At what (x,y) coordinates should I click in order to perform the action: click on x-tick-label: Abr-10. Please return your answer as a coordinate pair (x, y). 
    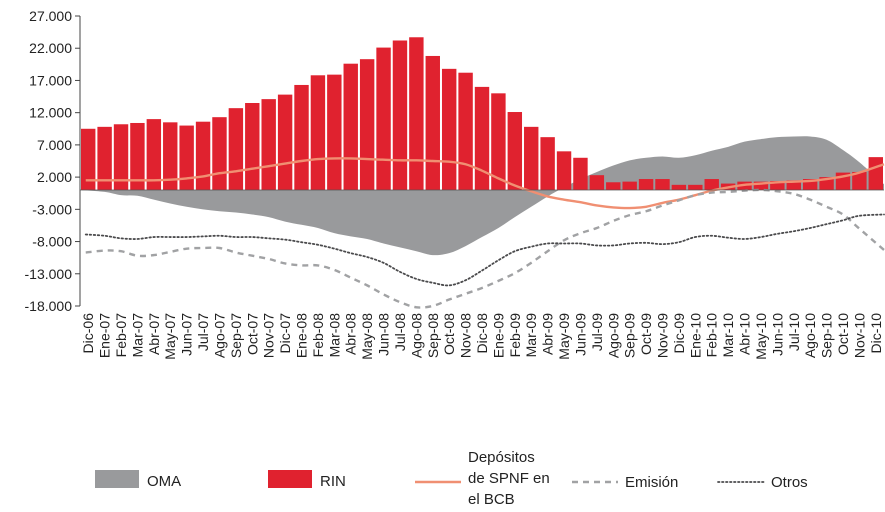
    Looking at the image, I should click on (745, 334).